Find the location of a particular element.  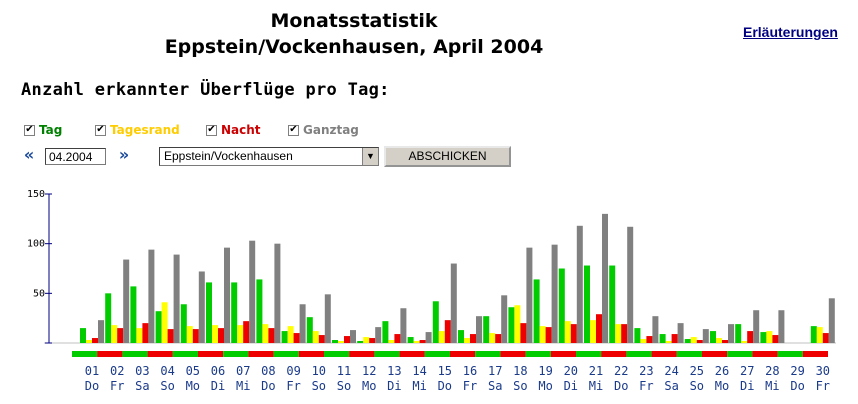

weekday-label-14: Mi is located at coordinates (419, 386).